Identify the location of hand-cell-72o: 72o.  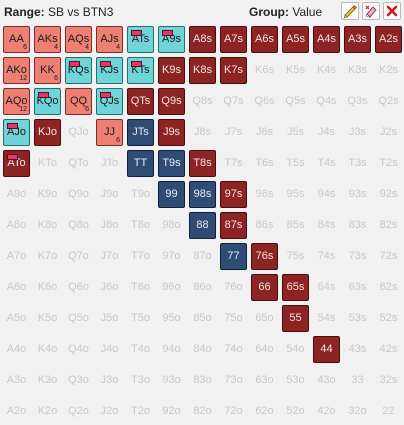
(233, 411).